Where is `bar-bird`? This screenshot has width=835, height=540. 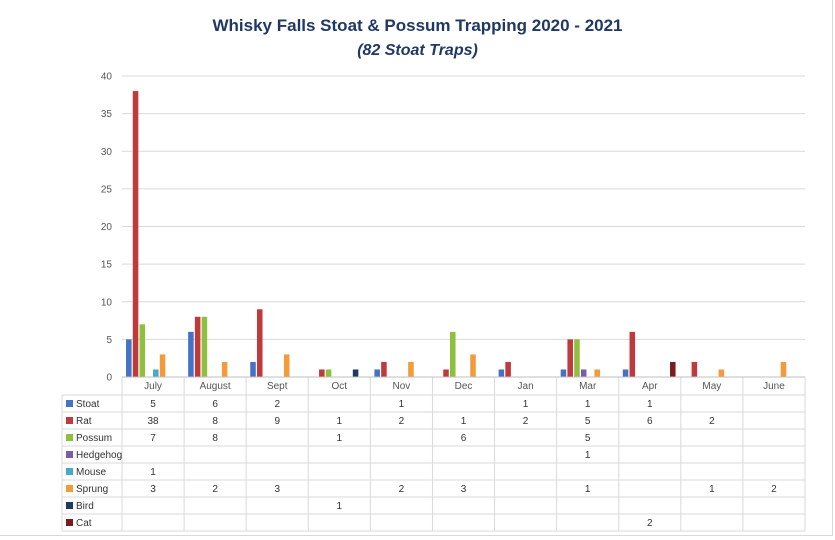 bar-bird is located at coordinates (355, 373).